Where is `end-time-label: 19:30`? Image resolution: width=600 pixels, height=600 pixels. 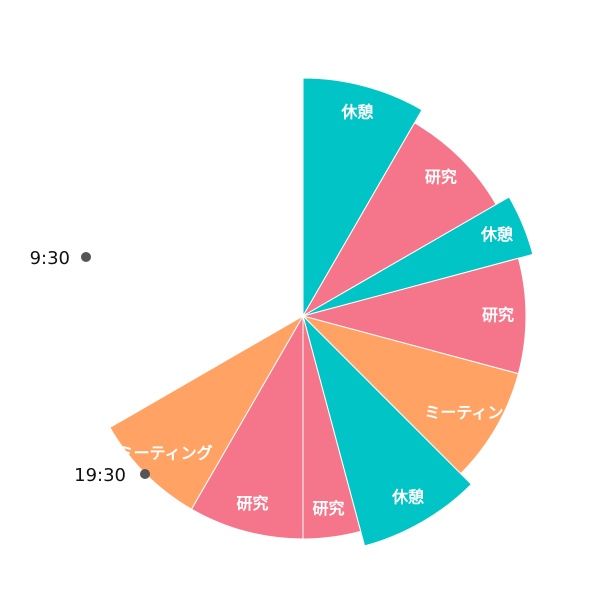
end-time-label: 19:30 is located at coordinates (100, 475).